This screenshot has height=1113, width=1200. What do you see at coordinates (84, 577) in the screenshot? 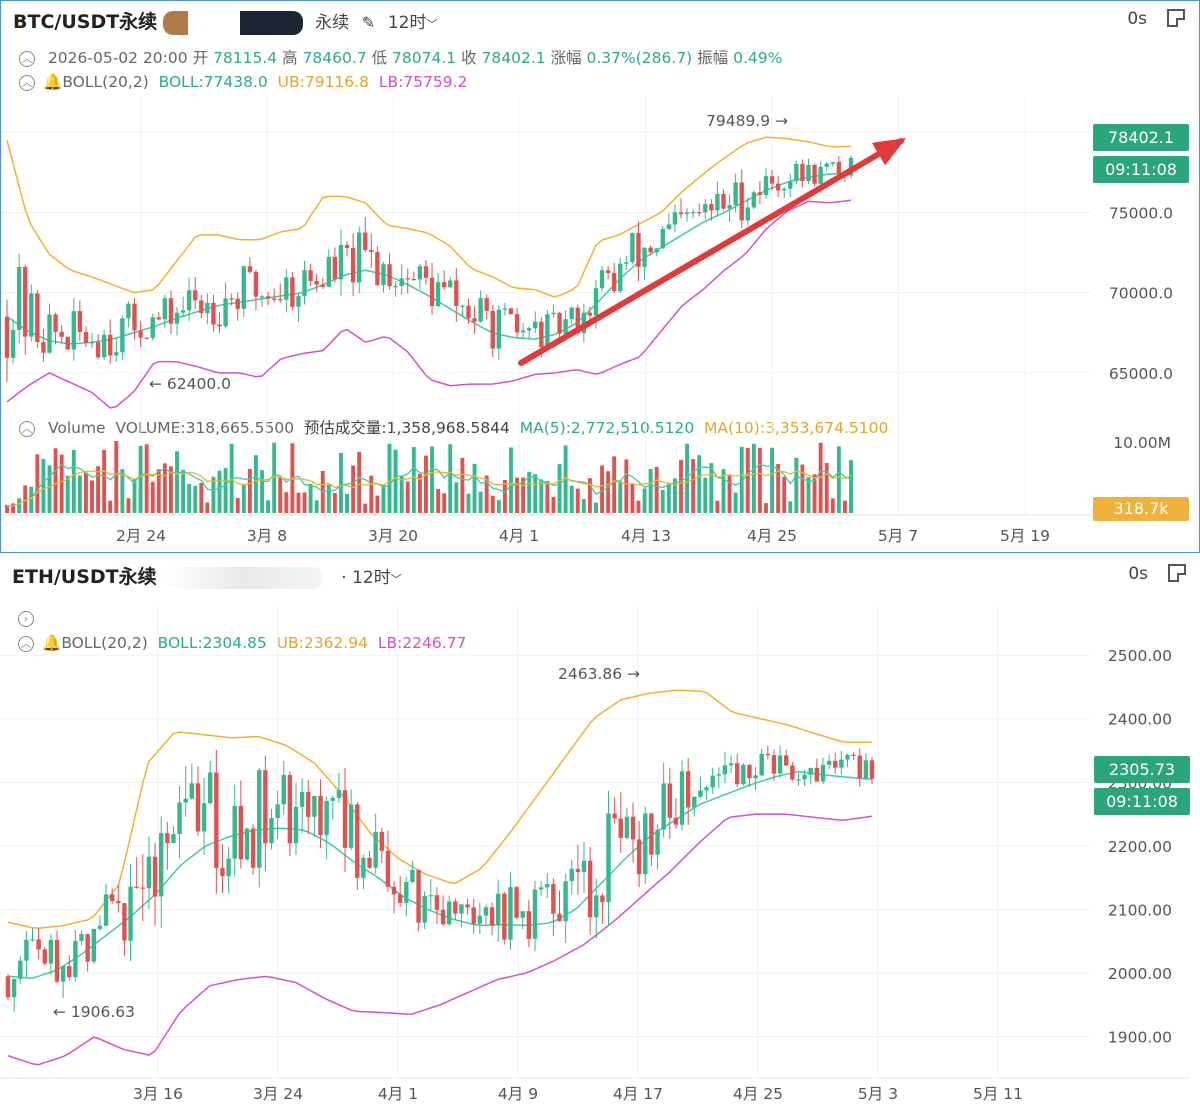
I see `eth-symbol-title: ETH/USDT永续` at bounding box center [84, 577].